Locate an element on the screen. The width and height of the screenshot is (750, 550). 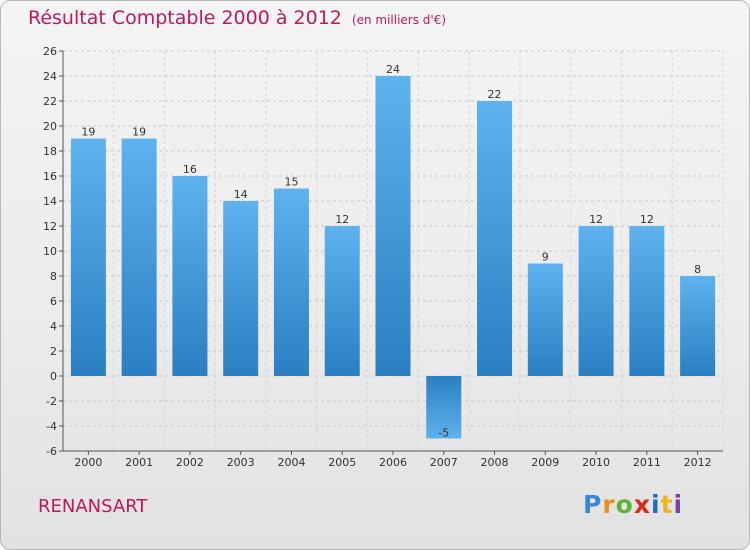
y-tick-label: 22 is located at coordinates (50, 101).